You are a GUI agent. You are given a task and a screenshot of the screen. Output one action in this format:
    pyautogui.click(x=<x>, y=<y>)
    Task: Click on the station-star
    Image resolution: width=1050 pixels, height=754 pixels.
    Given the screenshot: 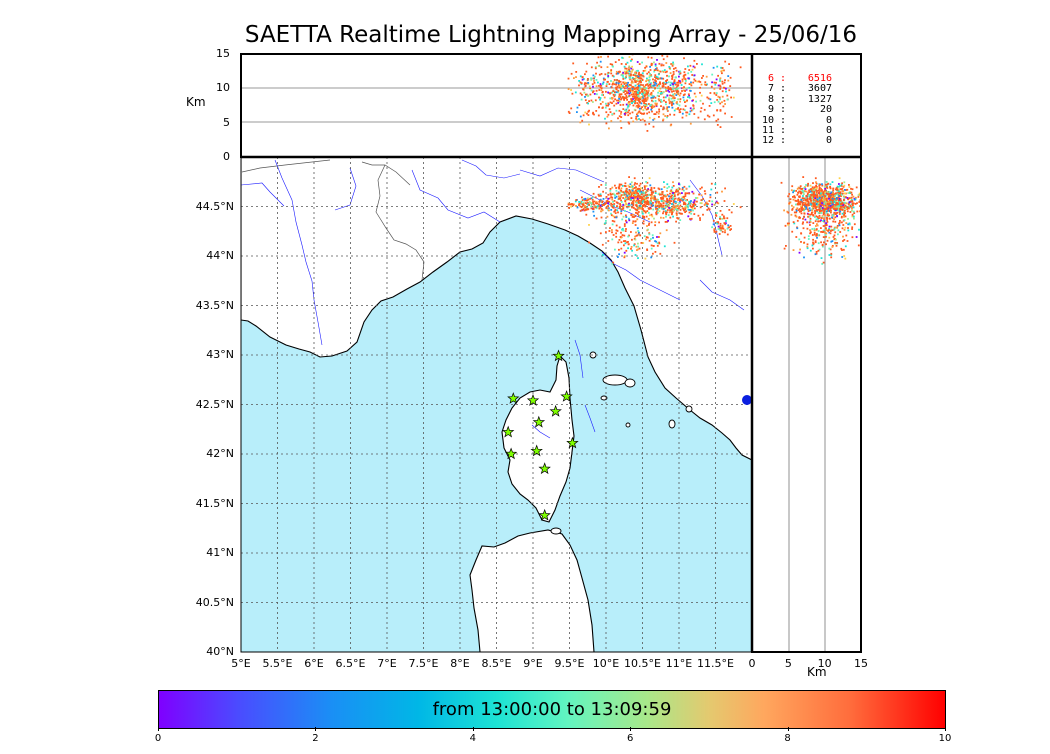 What is the action you would take?
    pyautogui.click(x=558, y=355)
    